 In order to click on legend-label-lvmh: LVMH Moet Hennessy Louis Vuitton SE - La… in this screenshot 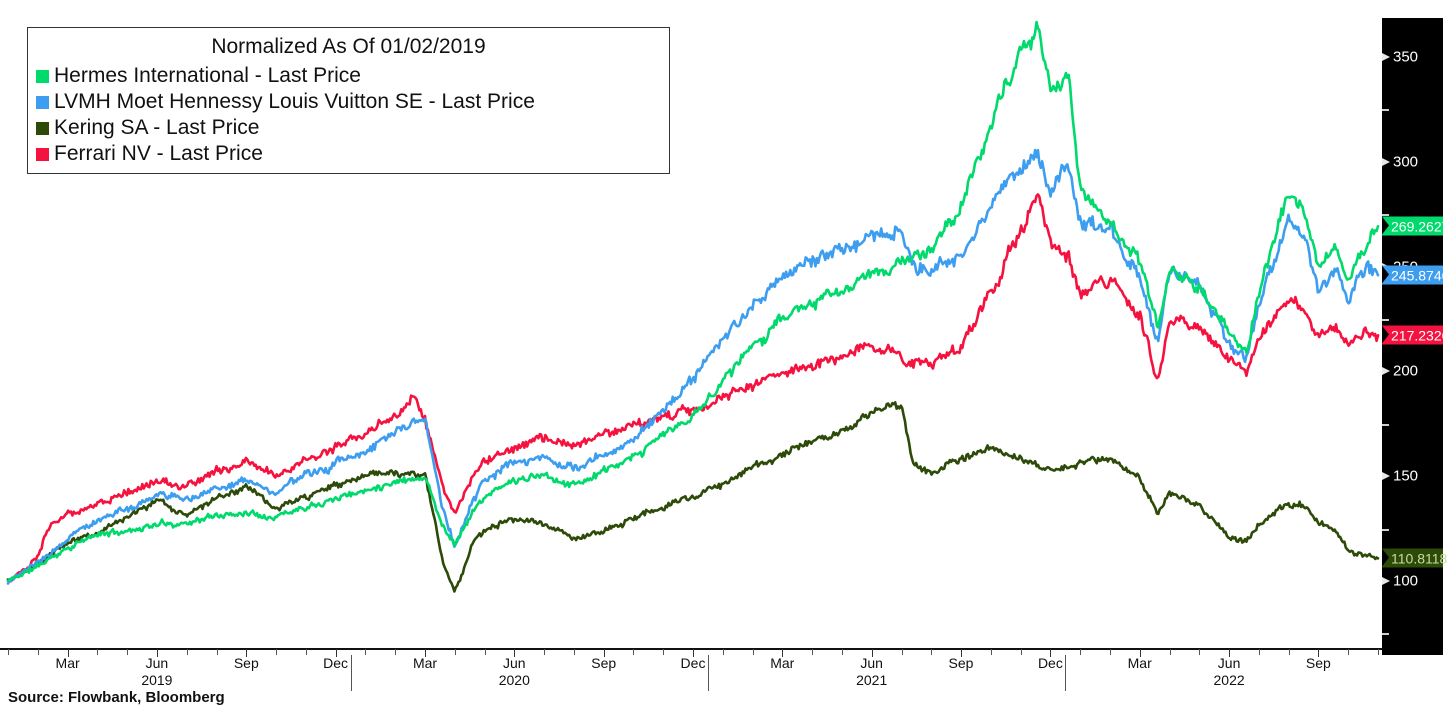, I will do `click(294, 102)`.